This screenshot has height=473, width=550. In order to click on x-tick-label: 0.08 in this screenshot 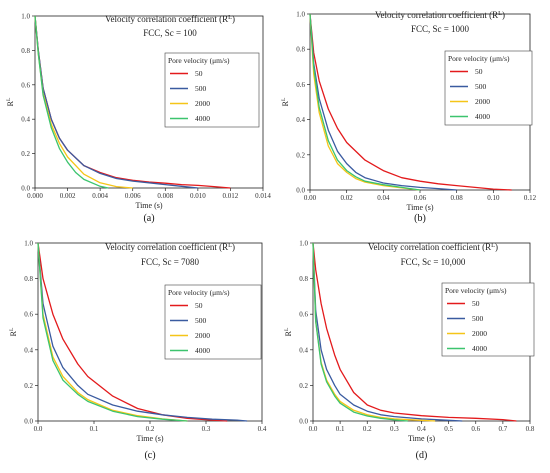, I will do `click(457, 198)`.